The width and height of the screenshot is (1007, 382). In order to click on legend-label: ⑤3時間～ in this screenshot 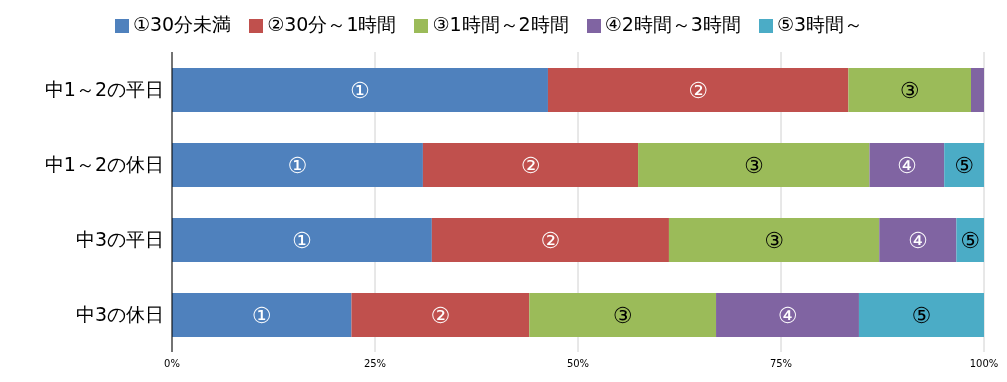, I will do `click(820, 24)`.